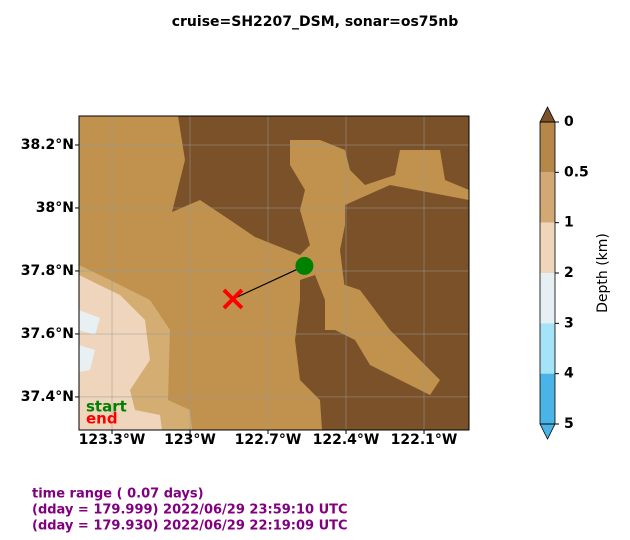 This screenshot has width=630, height=540. What do you see at coordinates (569, 273) in the screenshot?
I see `colorbar-tick-label: 2` at bounding box center [569, 273].